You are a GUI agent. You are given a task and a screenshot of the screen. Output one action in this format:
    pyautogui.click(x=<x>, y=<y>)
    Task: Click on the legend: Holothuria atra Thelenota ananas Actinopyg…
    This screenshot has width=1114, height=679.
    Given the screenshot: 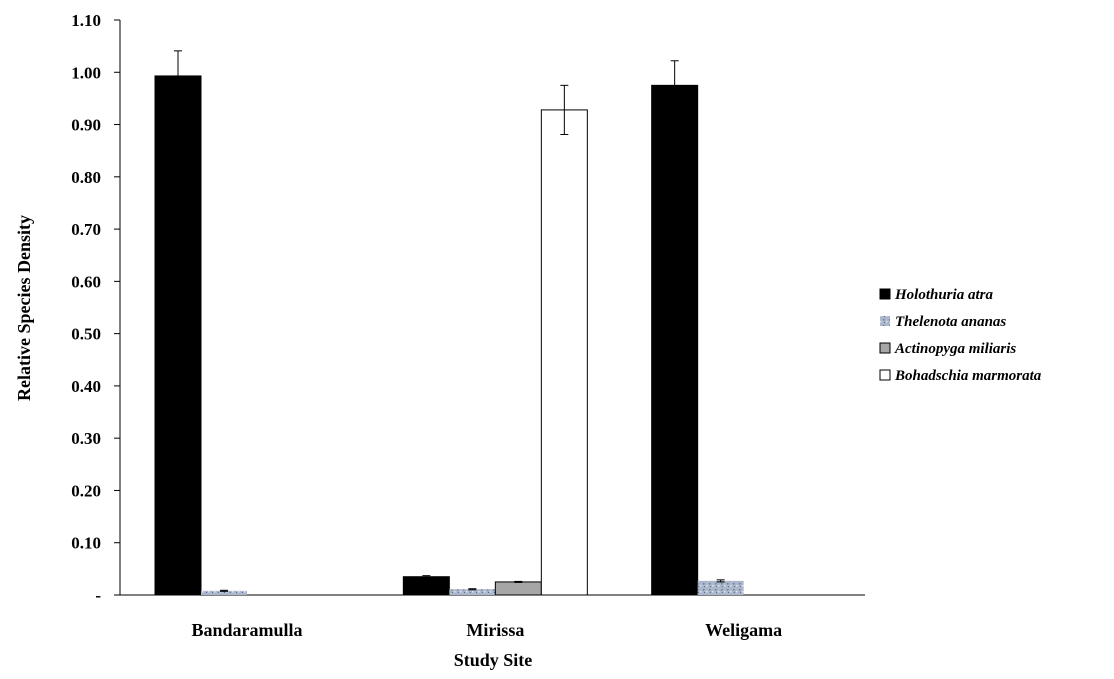 What is the action you would take?
    pyautogui.click(x=960, y=335)
    